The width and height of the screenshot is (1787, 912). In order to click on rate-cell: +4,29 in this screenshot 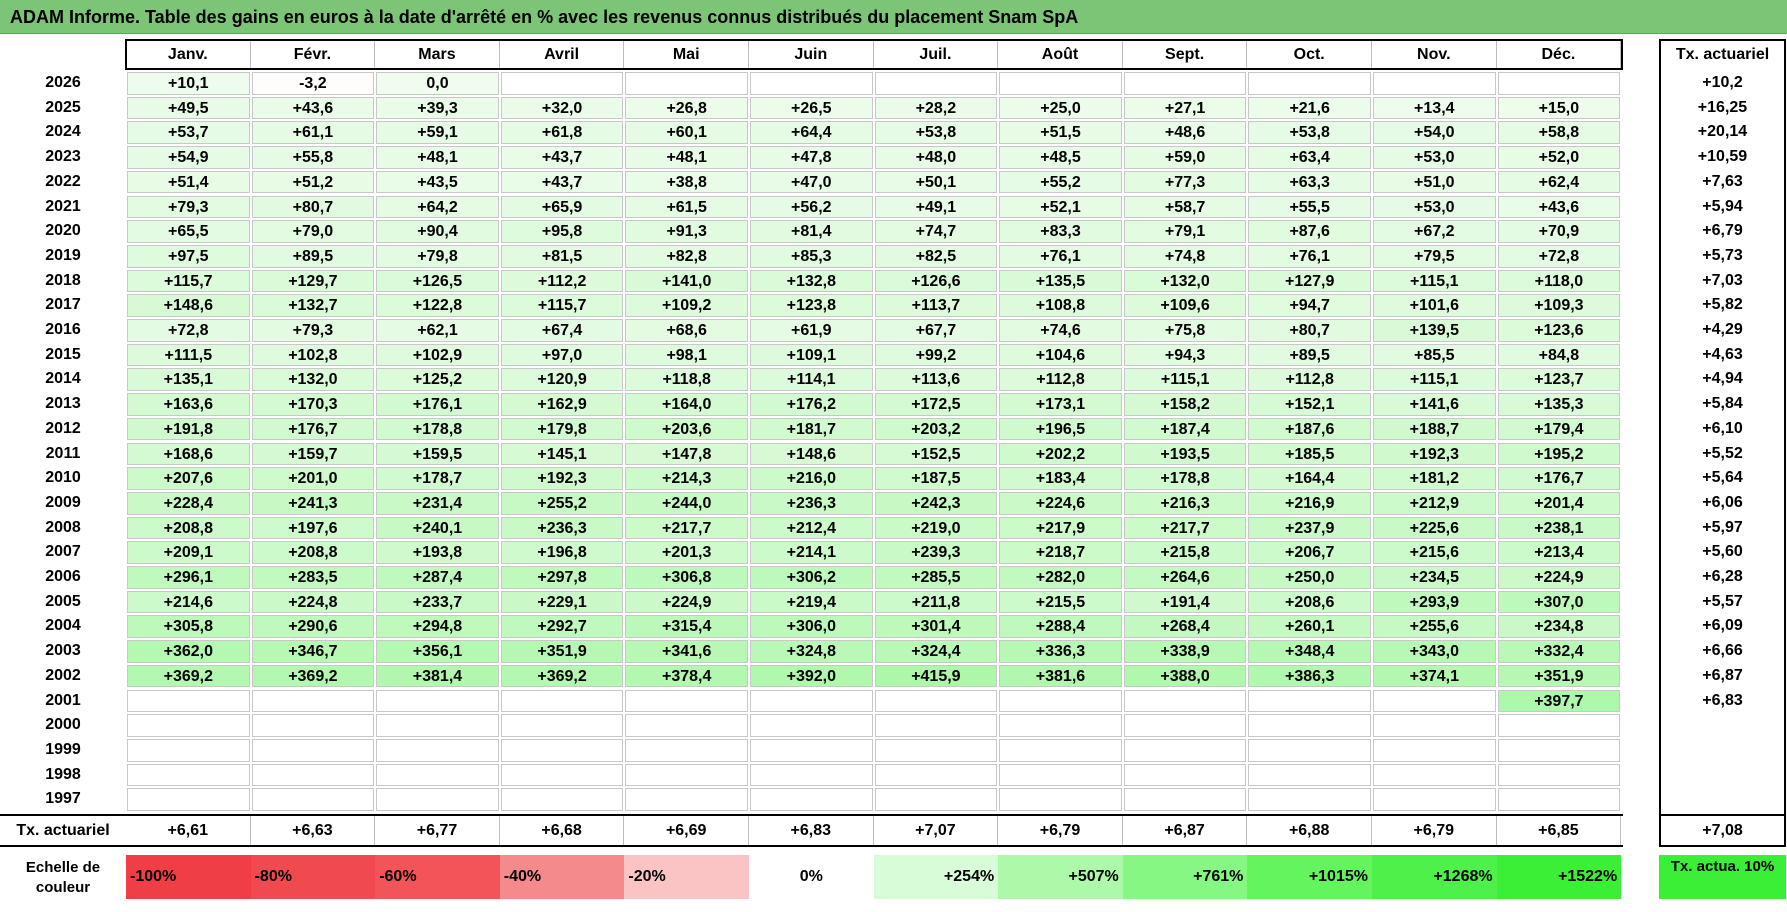, I will do `click(1722, 329)`.